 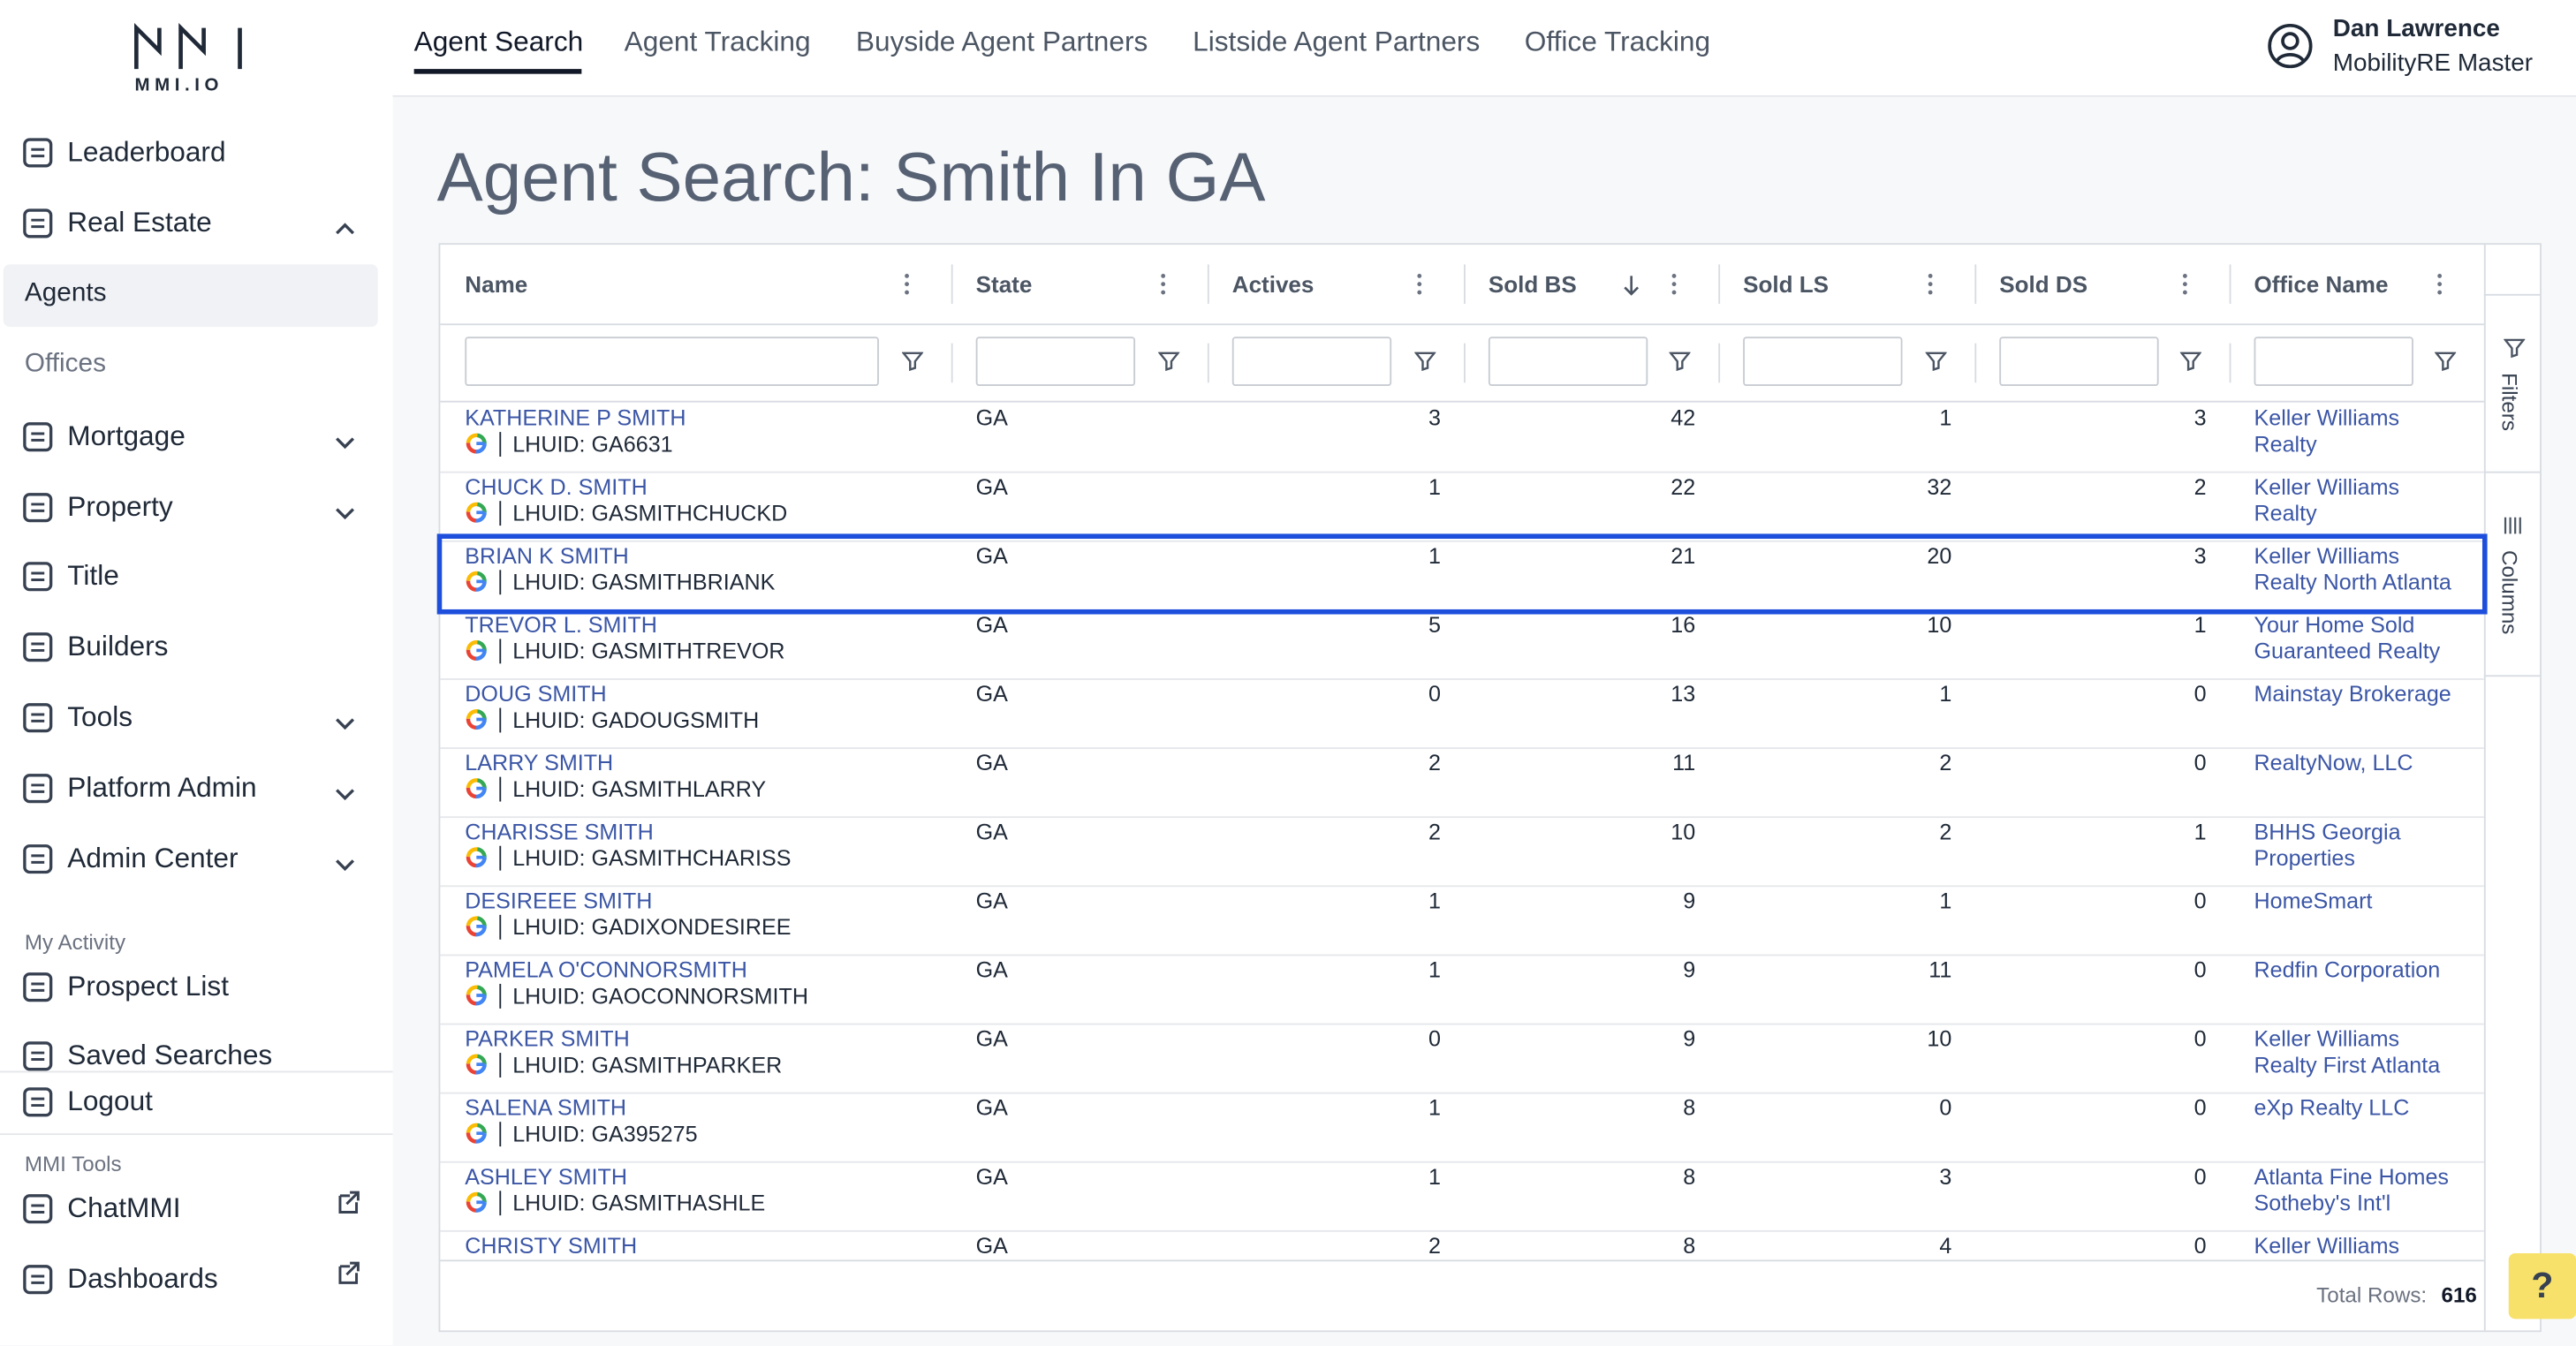 What do you see at coordinates (1004, 284) in the screenshot?
I see `column-header: State` at bounding box center [1004, 284].